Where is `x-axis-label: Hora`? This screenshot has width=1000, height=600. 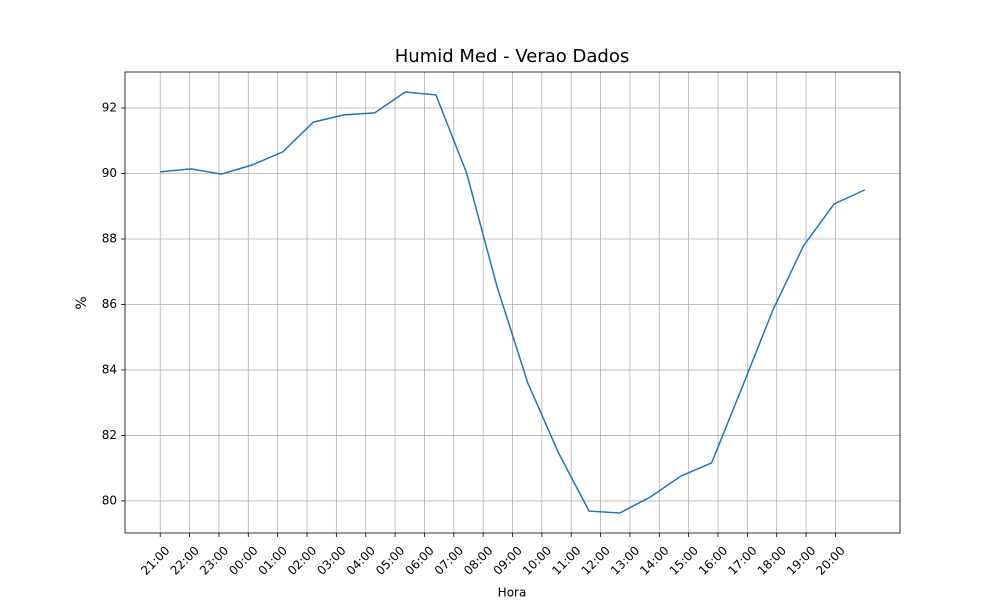
x-axis-label: Hora is located at coordinates (512, 593).